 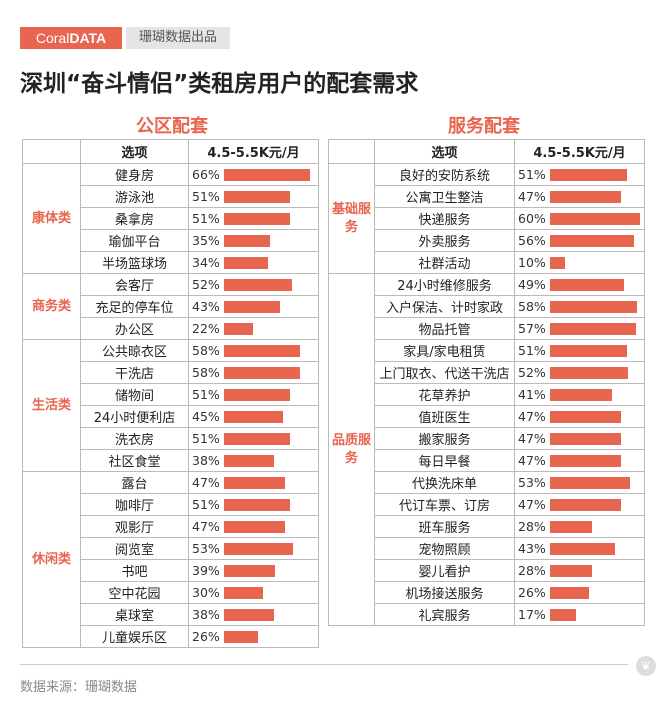 I want to click on table-row: 每日早餐 47%, so click(x=487, y=460).